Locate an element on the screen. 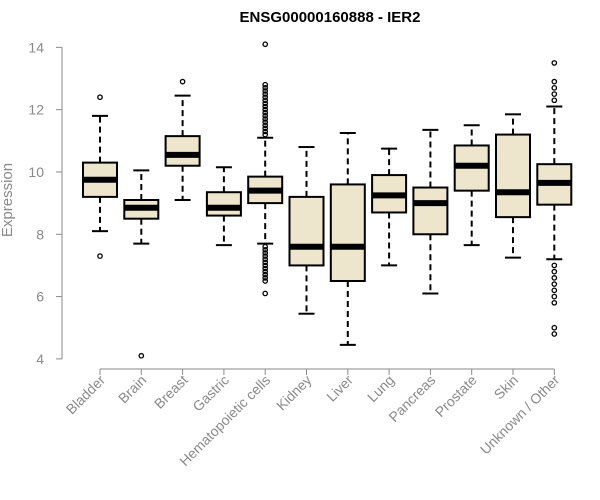 Image resolution: width=600 pixels, height=500 pixels. box-gastric is located at coordinates (223, 206).